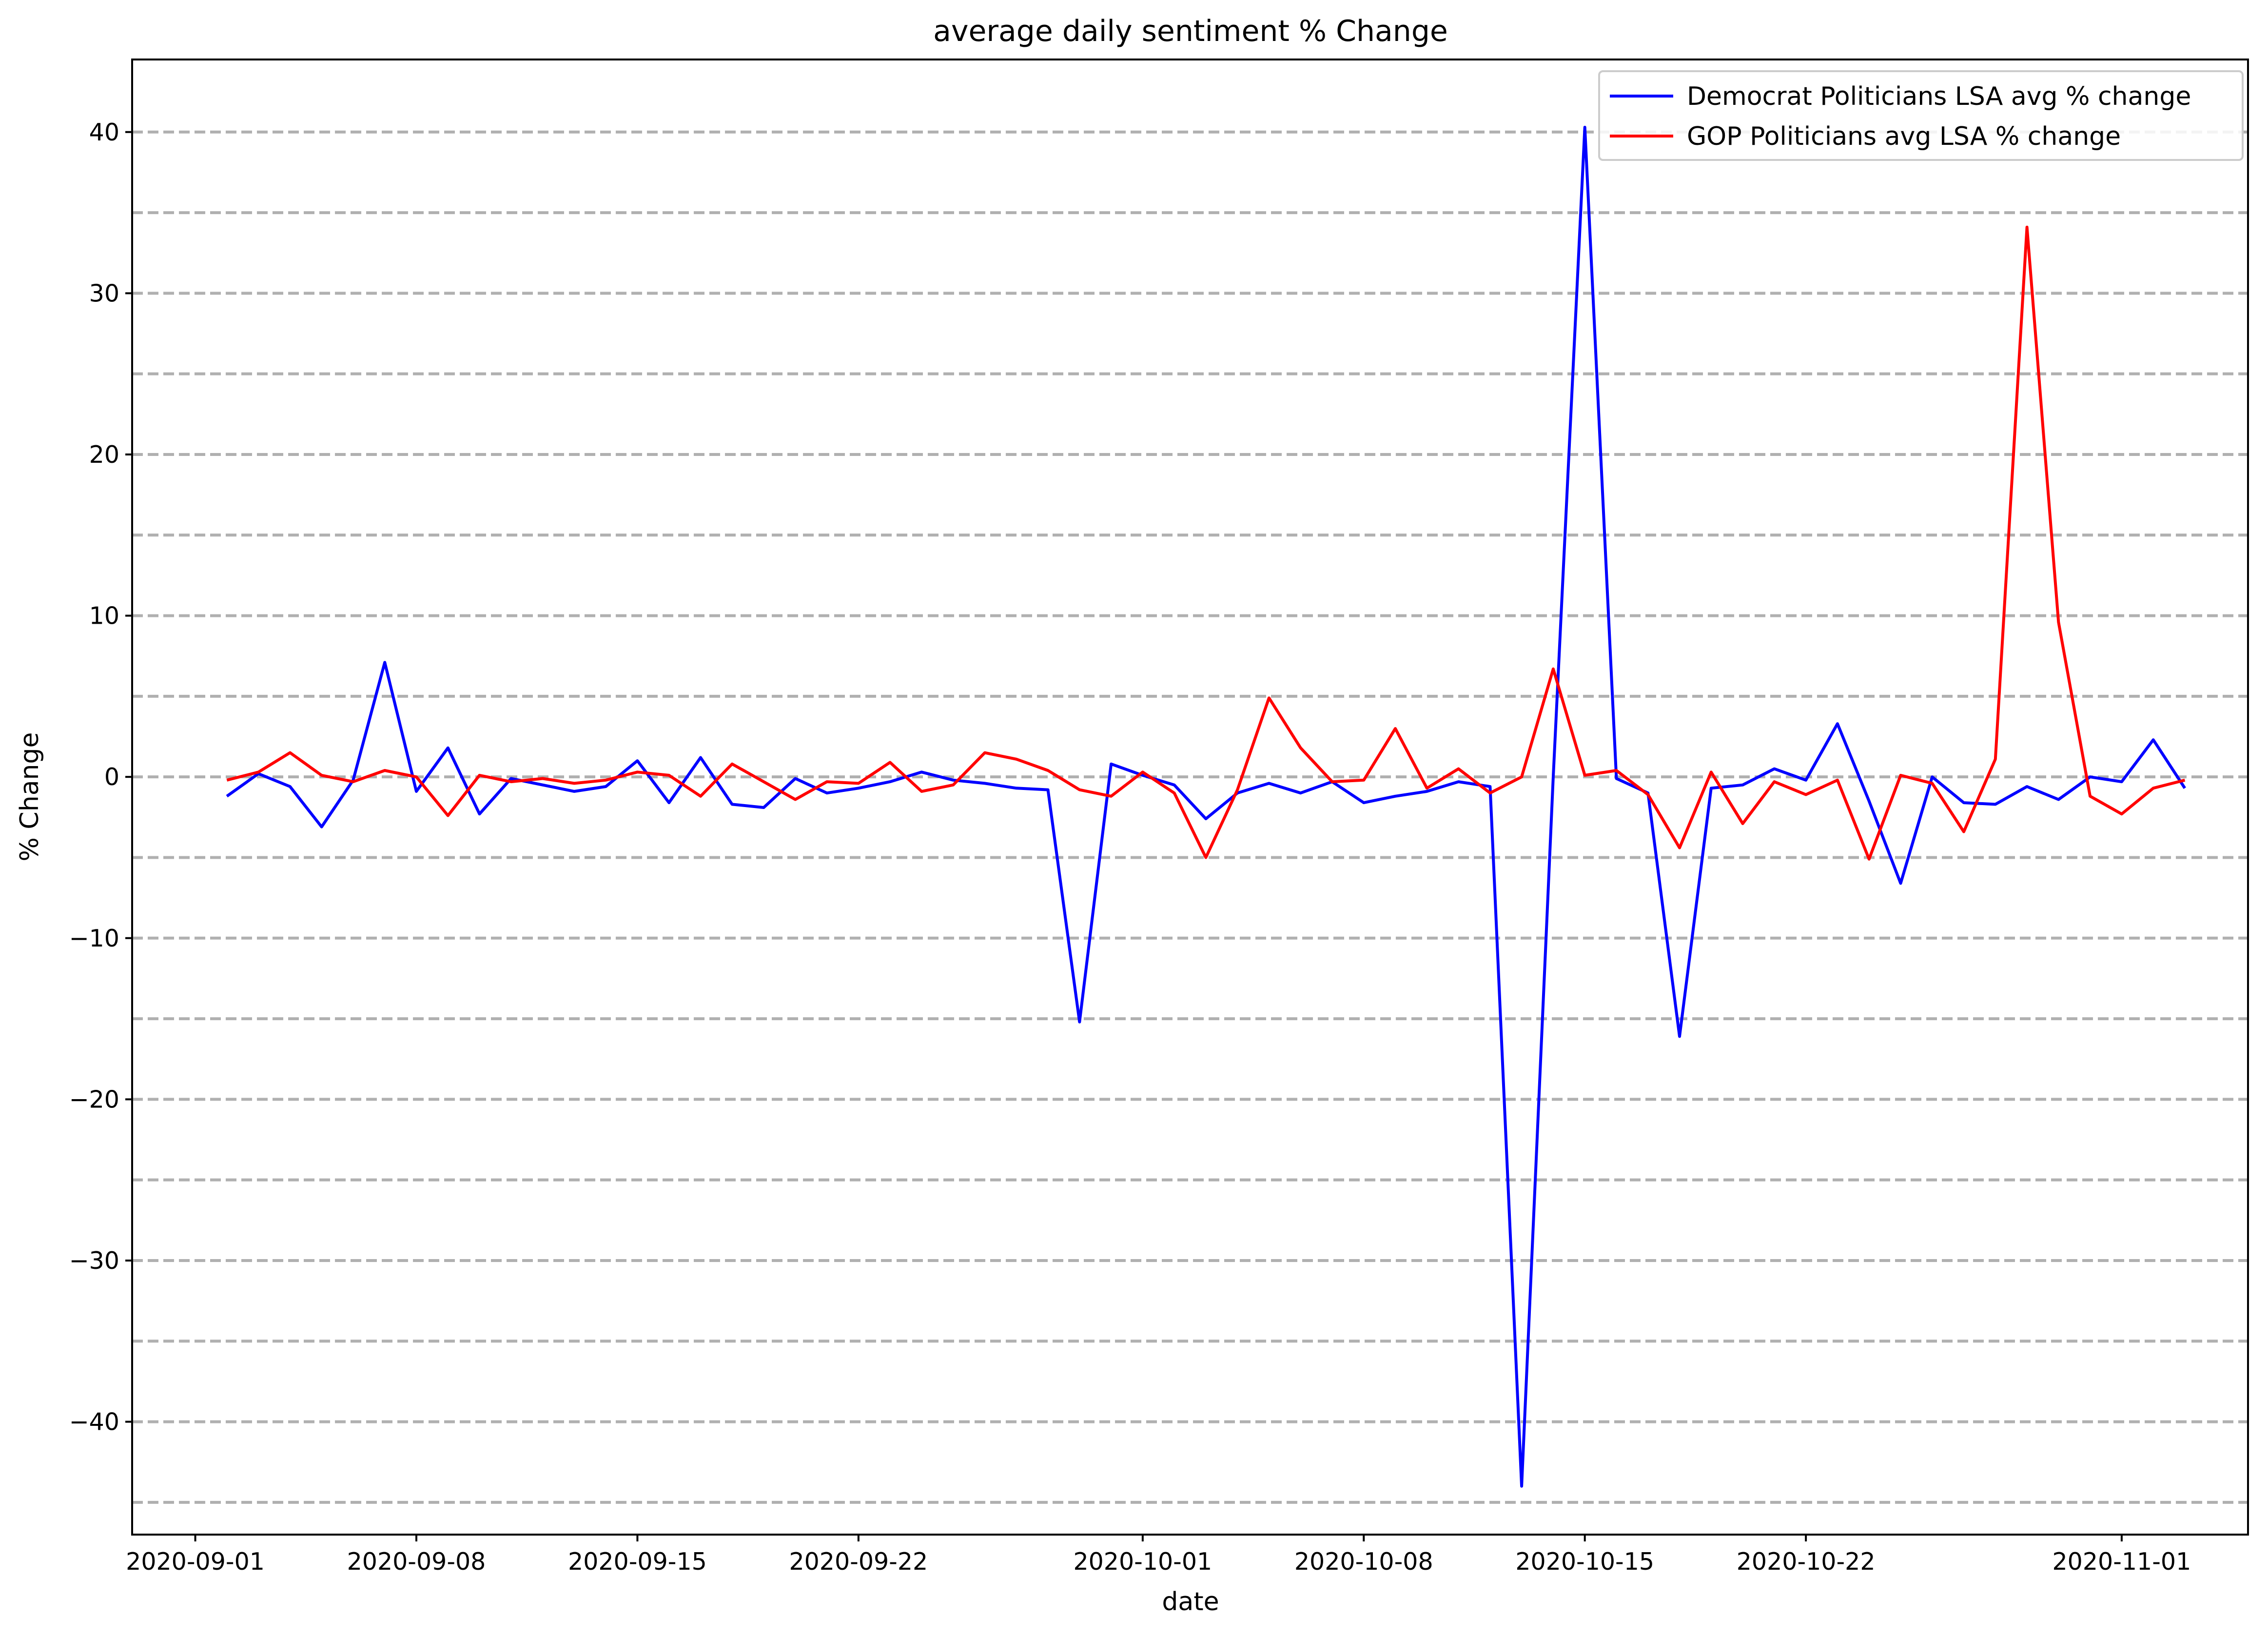 This screenshot has height=1637, width=2268. What do you see at coordinates (94, 938) in the screenshot?
I see `y-tick-label: −10` at bounding box center [94, 938].